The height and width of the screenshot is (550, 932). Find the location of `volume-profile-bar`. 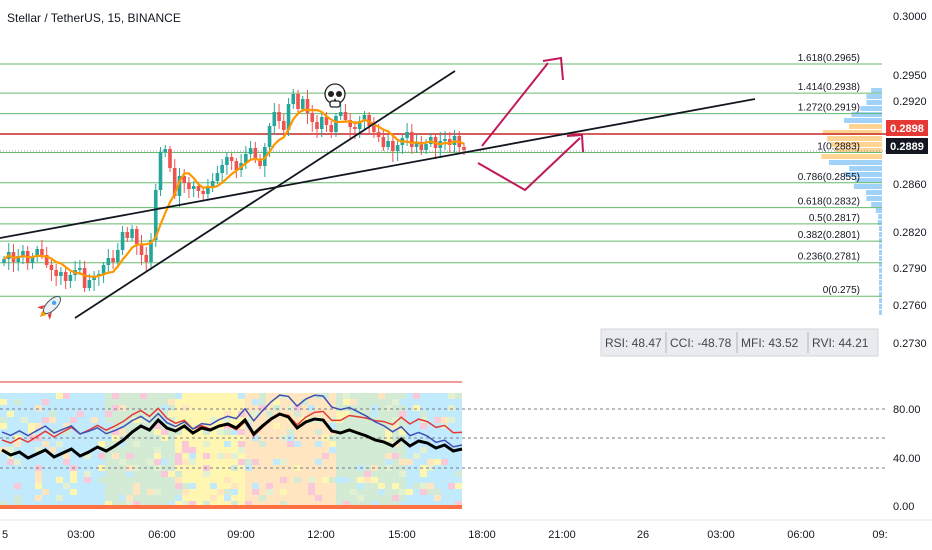

volume-profile-bar is located at coordinates (879, 222).